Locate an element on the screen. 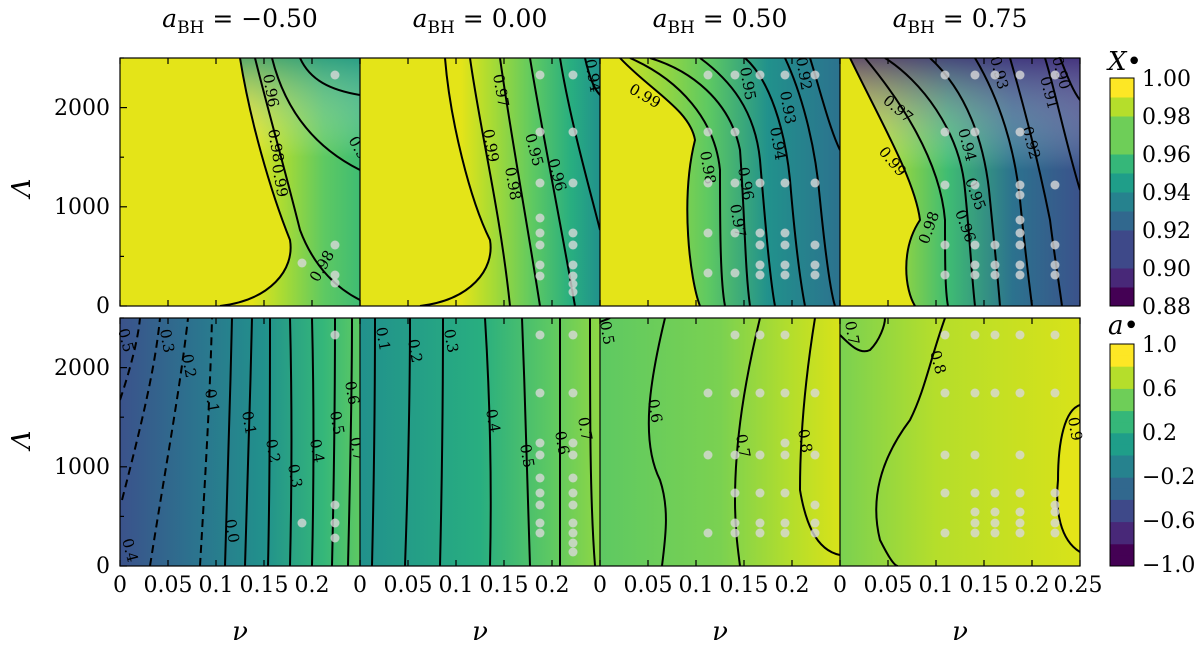 The width and height of the screenshot is (1200, 650). column-title-4: aBH = 0.75 is located at coordinates (960, 21).